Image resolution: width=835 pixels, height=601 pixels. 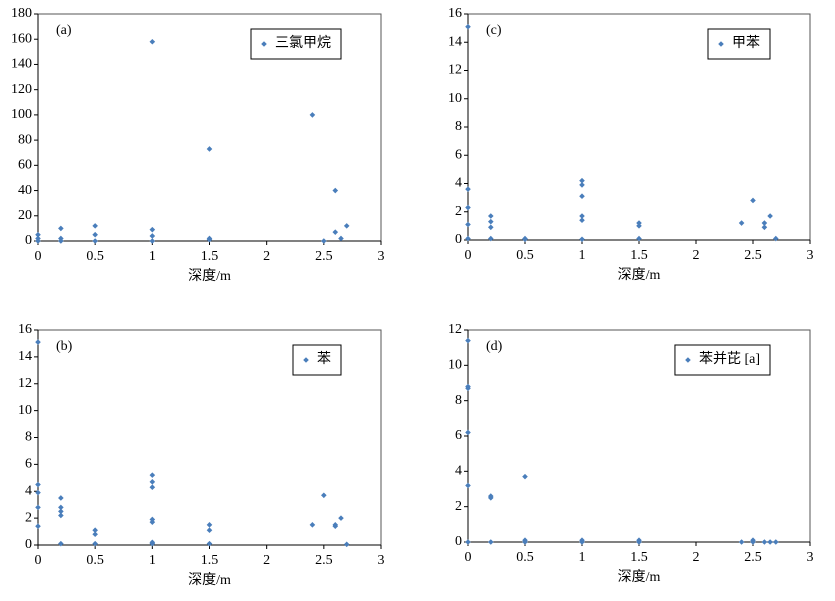 What do you see at coordinates (64, 30) in the screenshot?
I see `panel-label: (a)` at bounding box center [64, 30].